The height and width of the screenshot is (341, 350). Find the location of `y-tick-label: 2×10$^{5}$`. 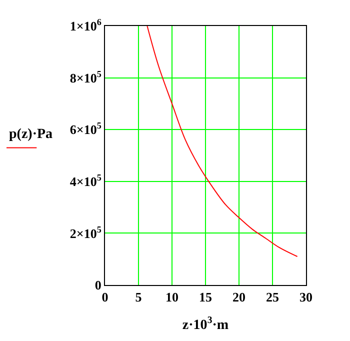

y-tick-label: 2×10$^{5}$ is located at coordinates (86, 232).